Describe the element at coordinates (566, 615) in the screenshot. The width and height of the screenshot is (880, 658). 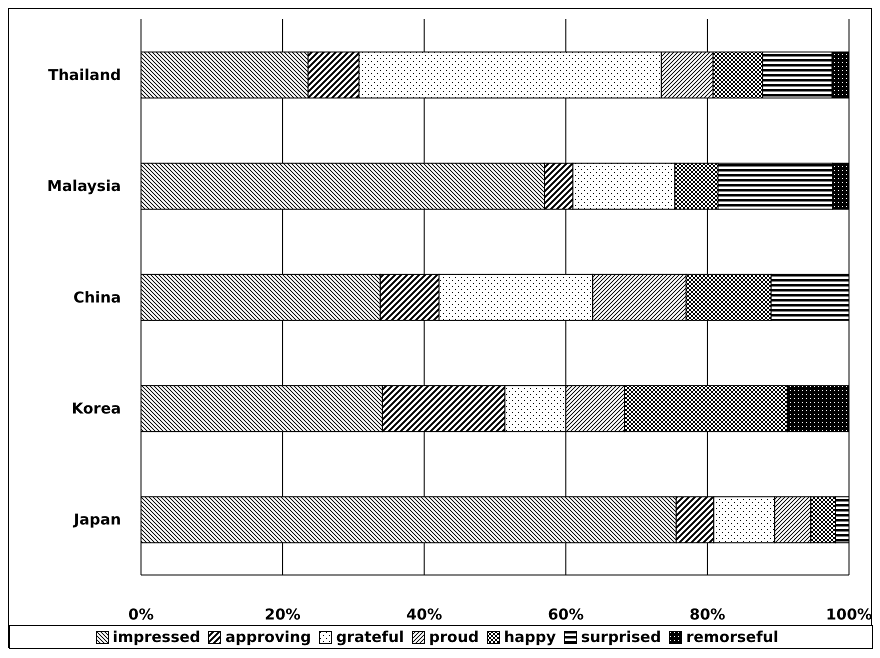
I see `x-tick-label: 60%` at that location.